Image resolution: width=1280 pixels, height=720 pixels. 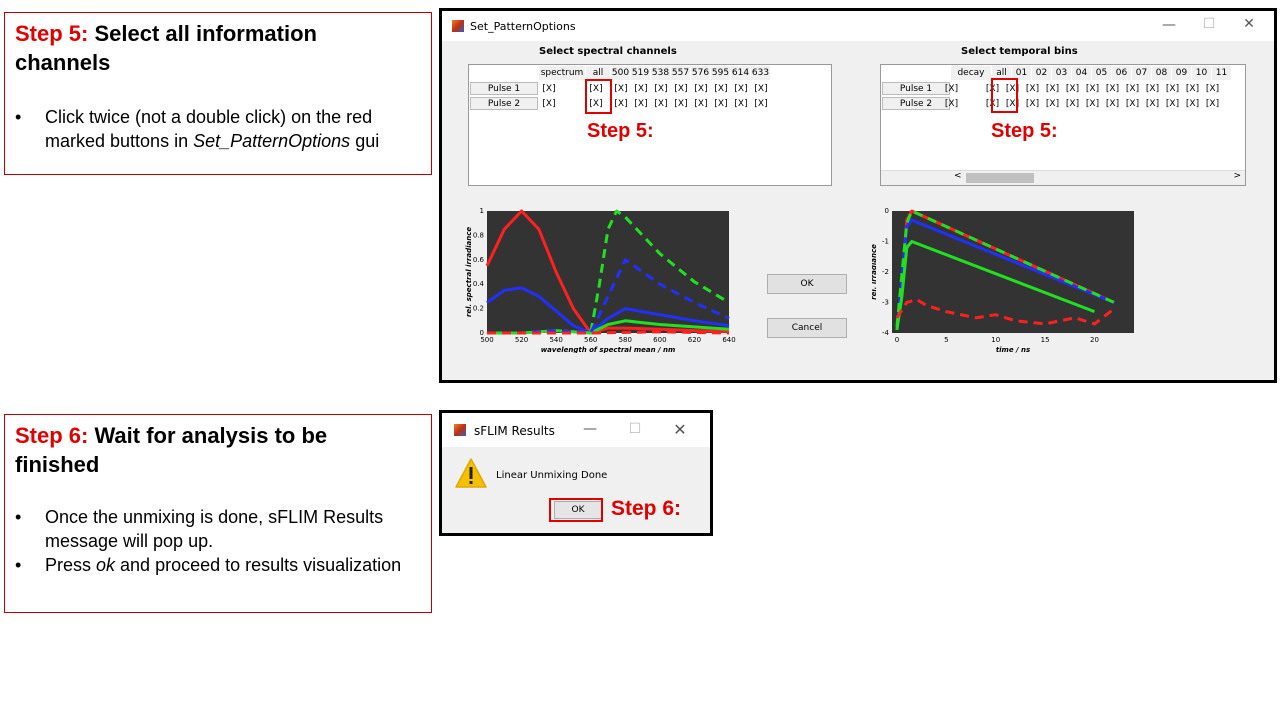 What do you see at coordinates (1021, 73) in the screenshot?
I see `column-header-01: 01` at bounding box center [1021, 73].